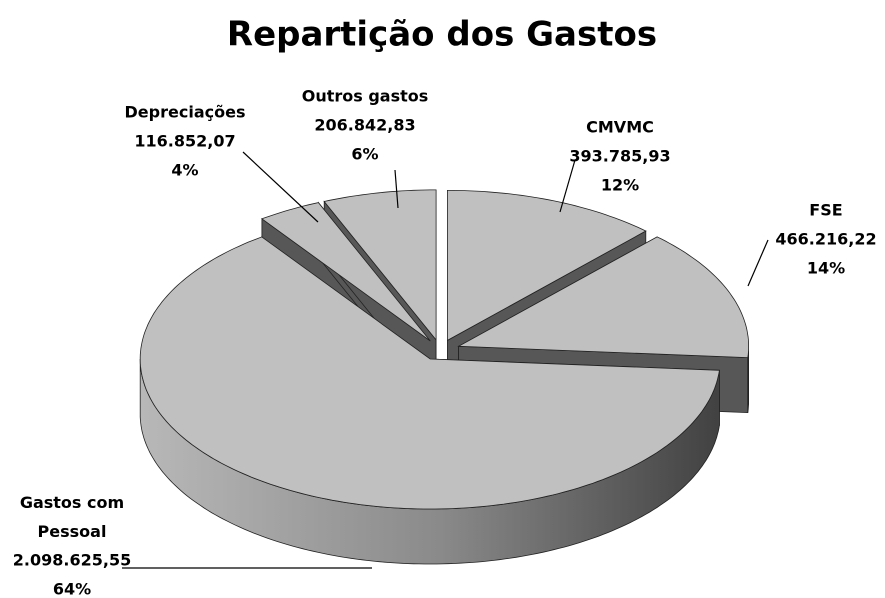 The image size is (885, 598). Describe the element at coordinates (825, 239) in the screenshot. I see `value-label: 466.216,22` at that location.